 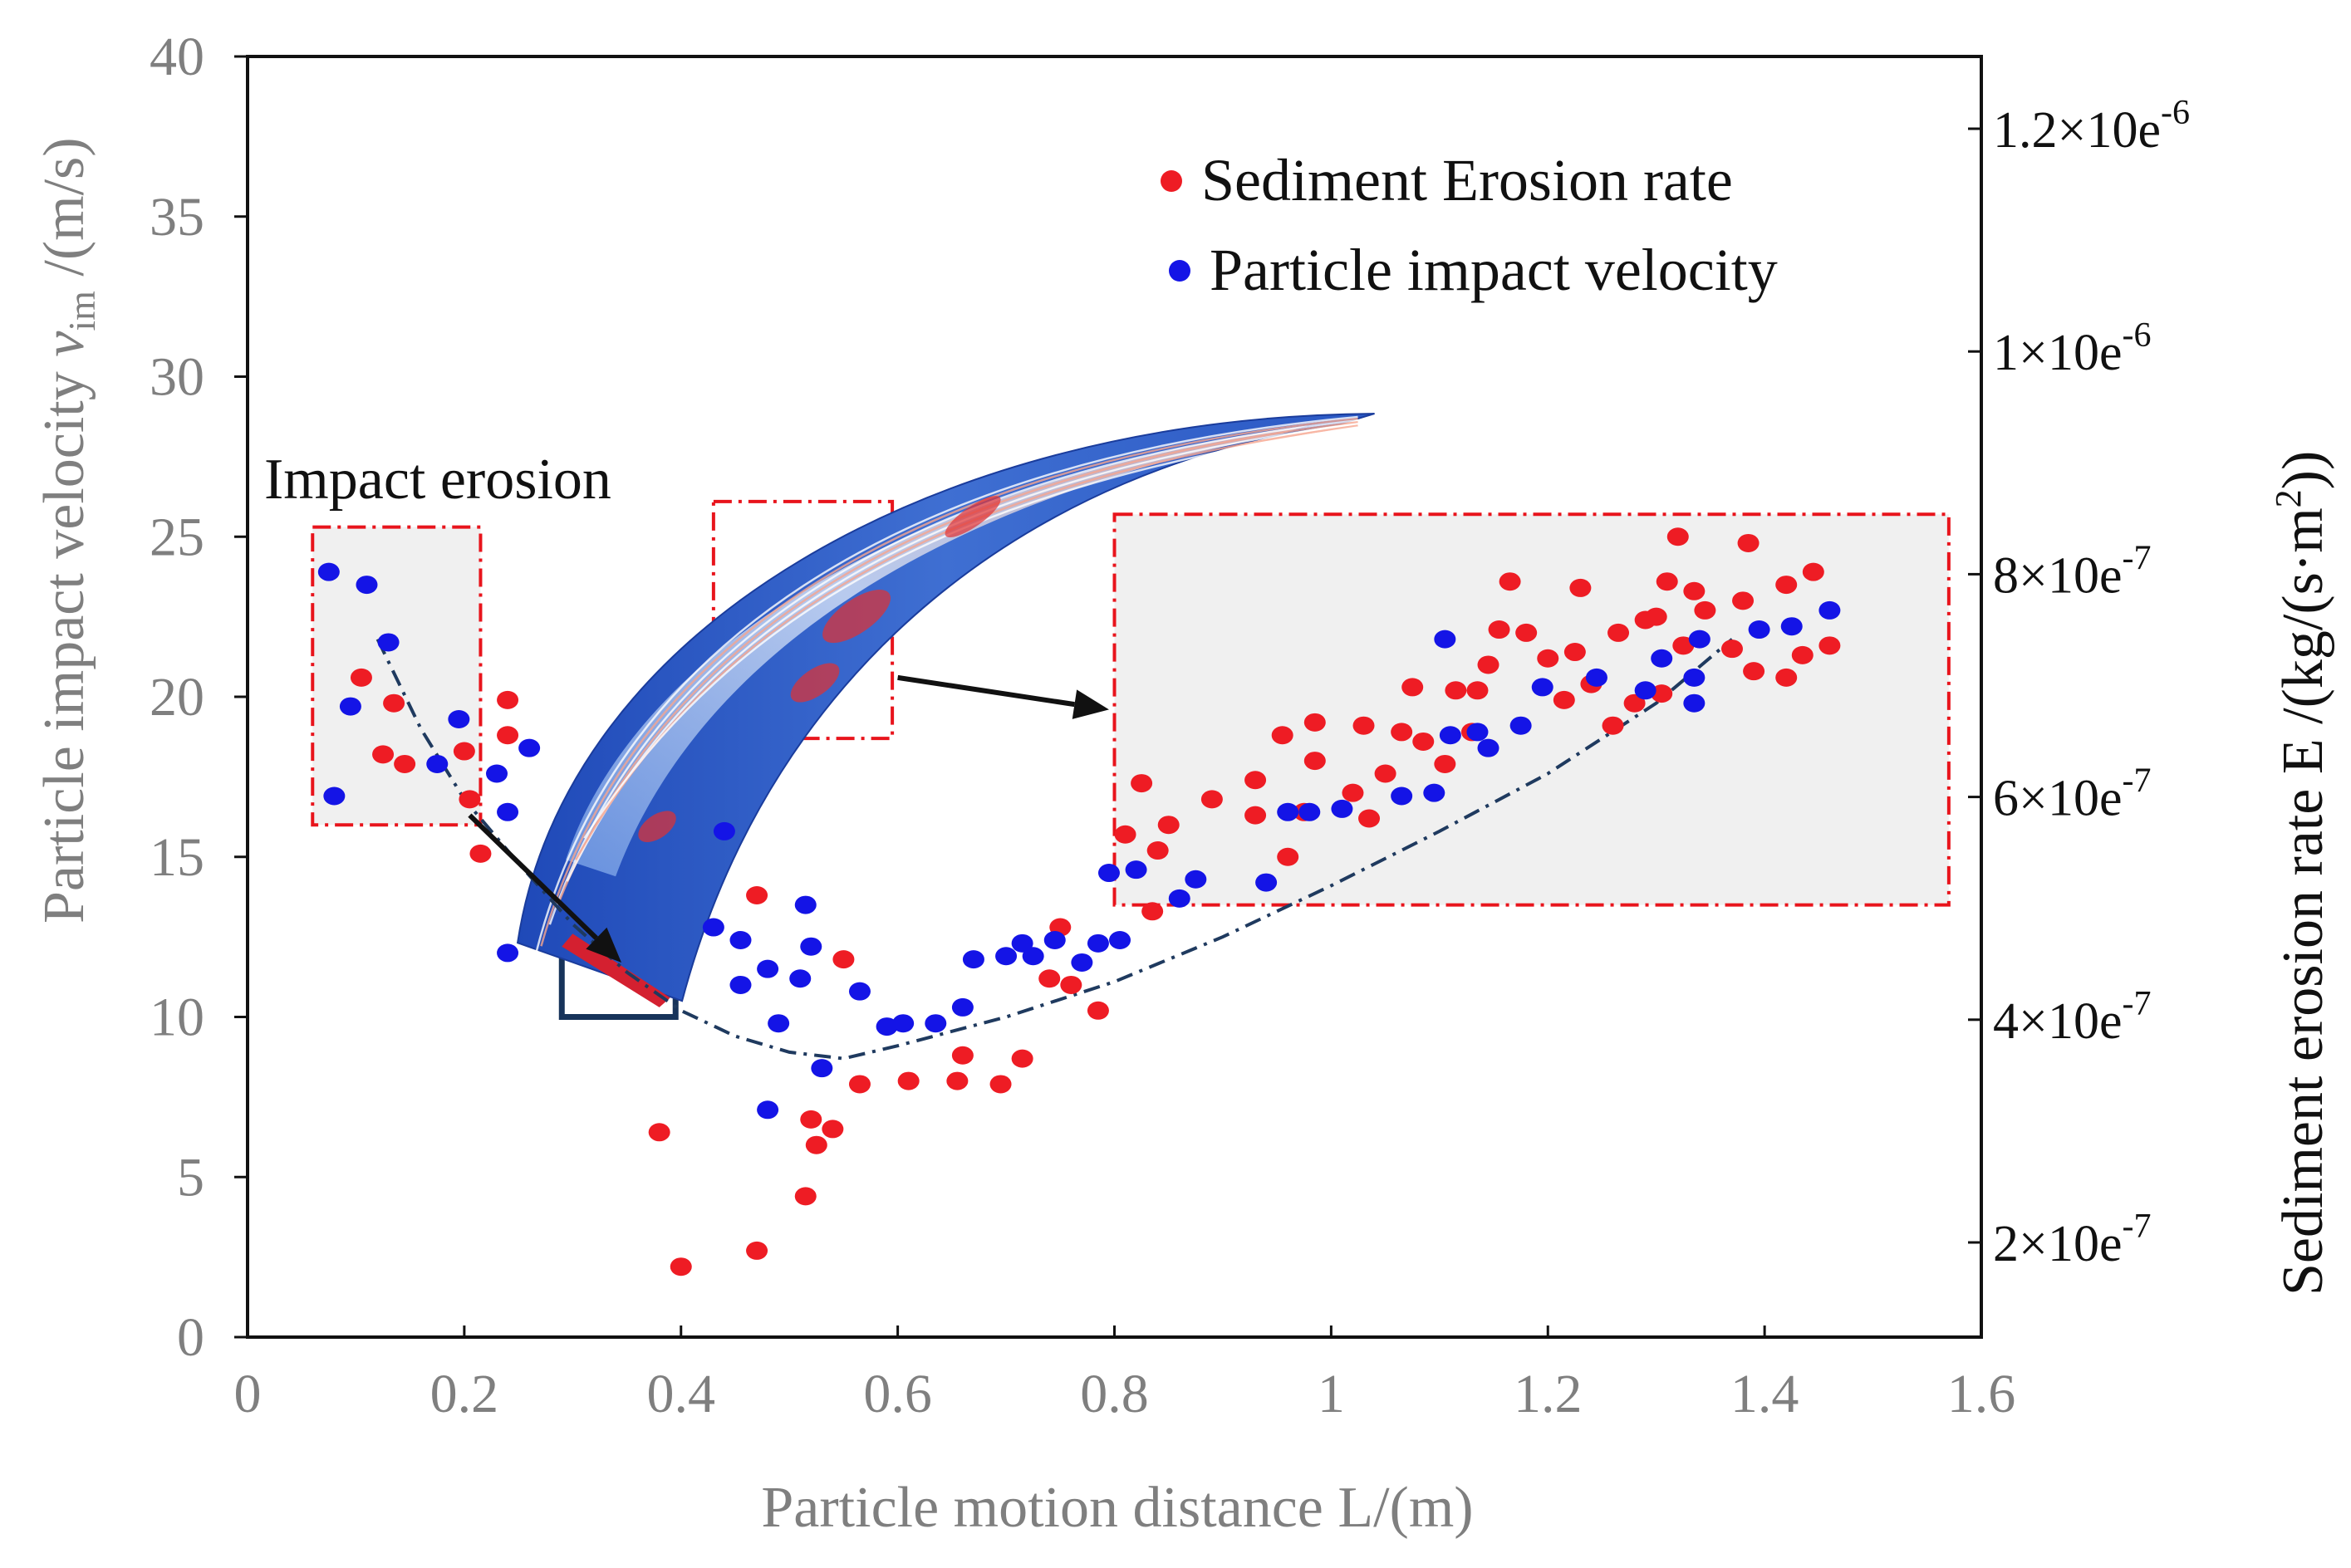 I want to click on y2-tick-label: 6×10e-7, so click(x=2072, y=794).